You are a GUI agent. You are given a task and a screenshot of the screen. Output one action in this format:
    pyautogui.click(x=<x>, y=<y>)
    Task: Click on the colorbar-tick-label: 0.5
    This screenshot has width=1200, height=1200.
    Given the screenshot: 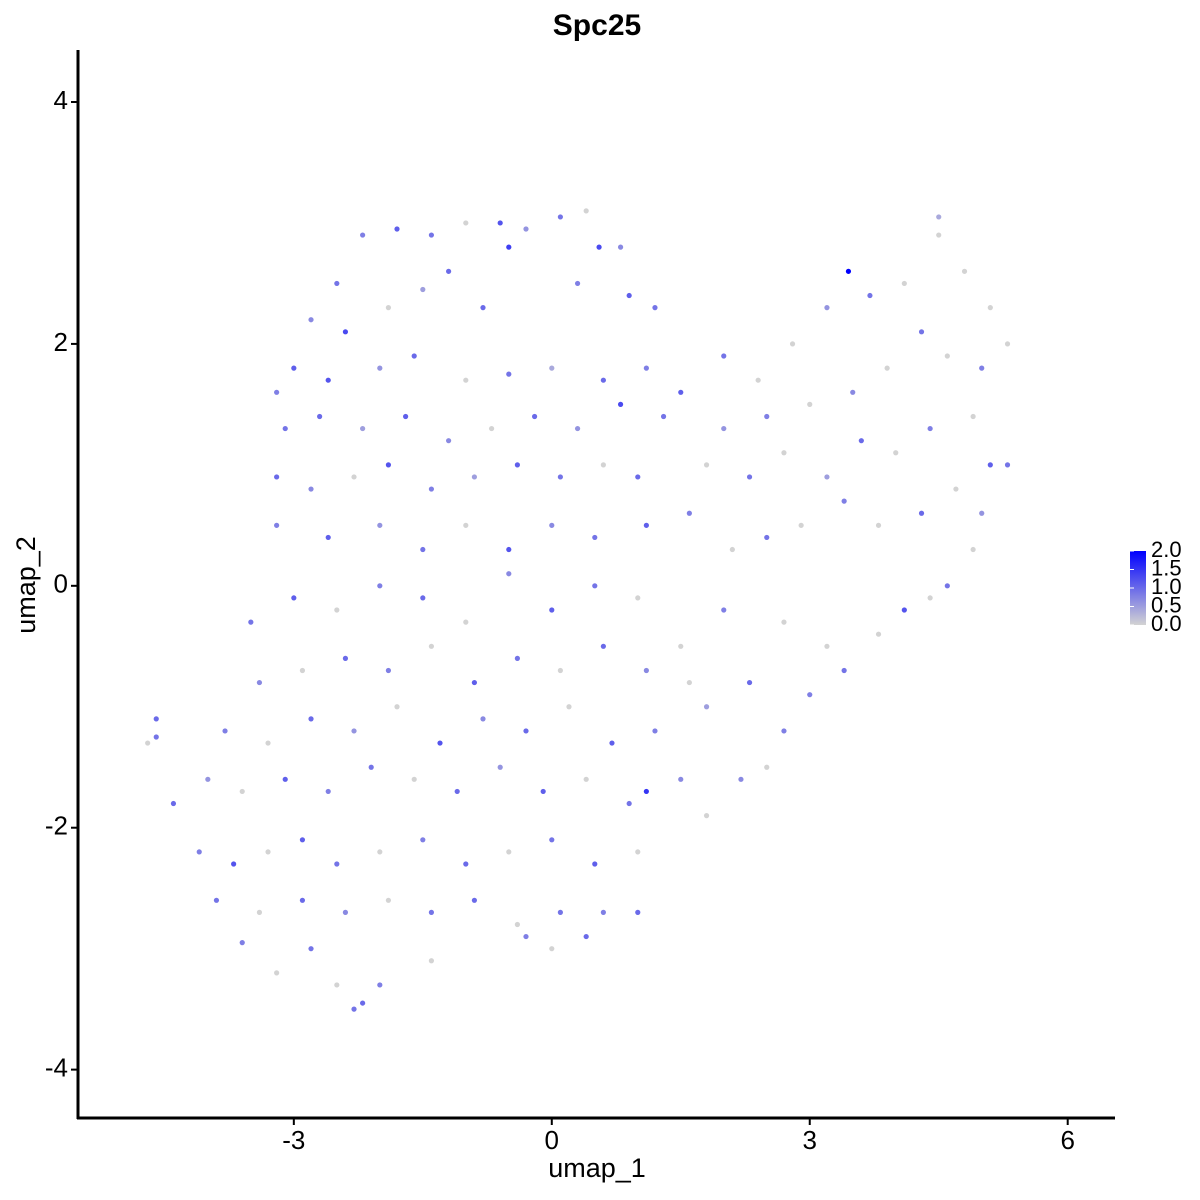 What is the action you would take?
    pyautogui.click(x=1166, y=604)
    